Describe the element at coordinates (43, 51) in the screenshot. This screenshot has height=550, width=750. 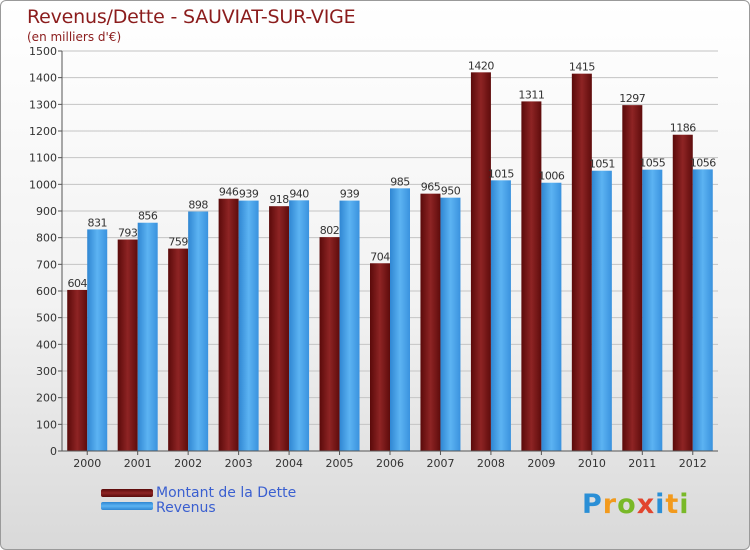
I see `y-tick-label: 1500` at that location.